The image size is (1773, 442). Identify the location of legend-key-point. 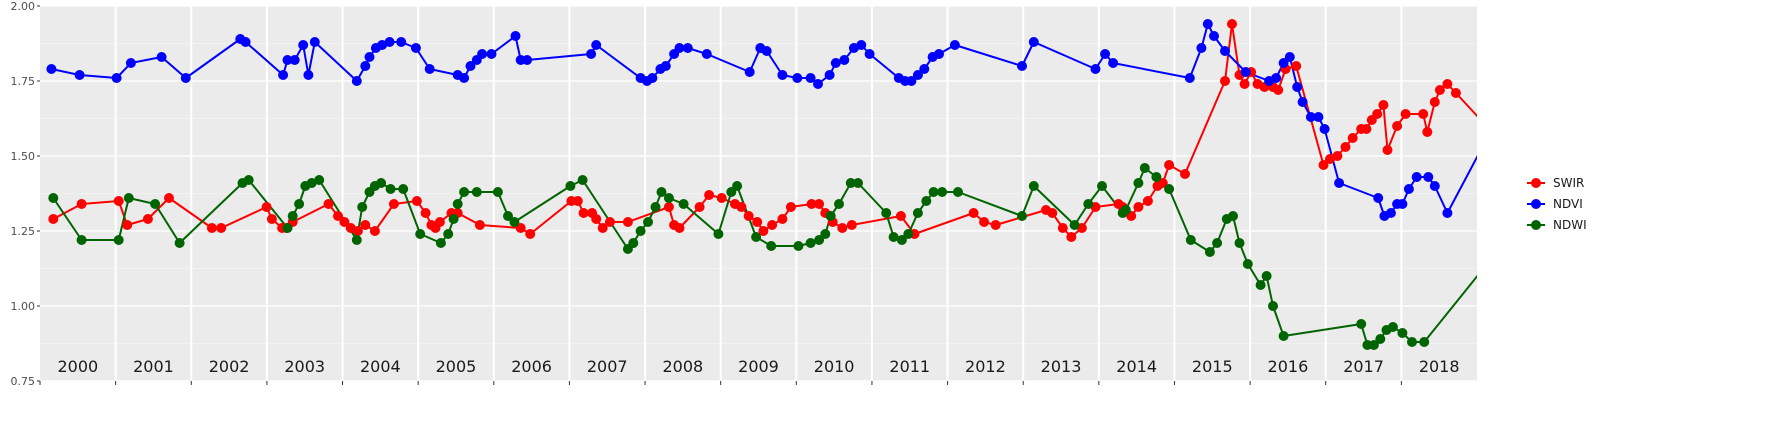
(1536, 204).